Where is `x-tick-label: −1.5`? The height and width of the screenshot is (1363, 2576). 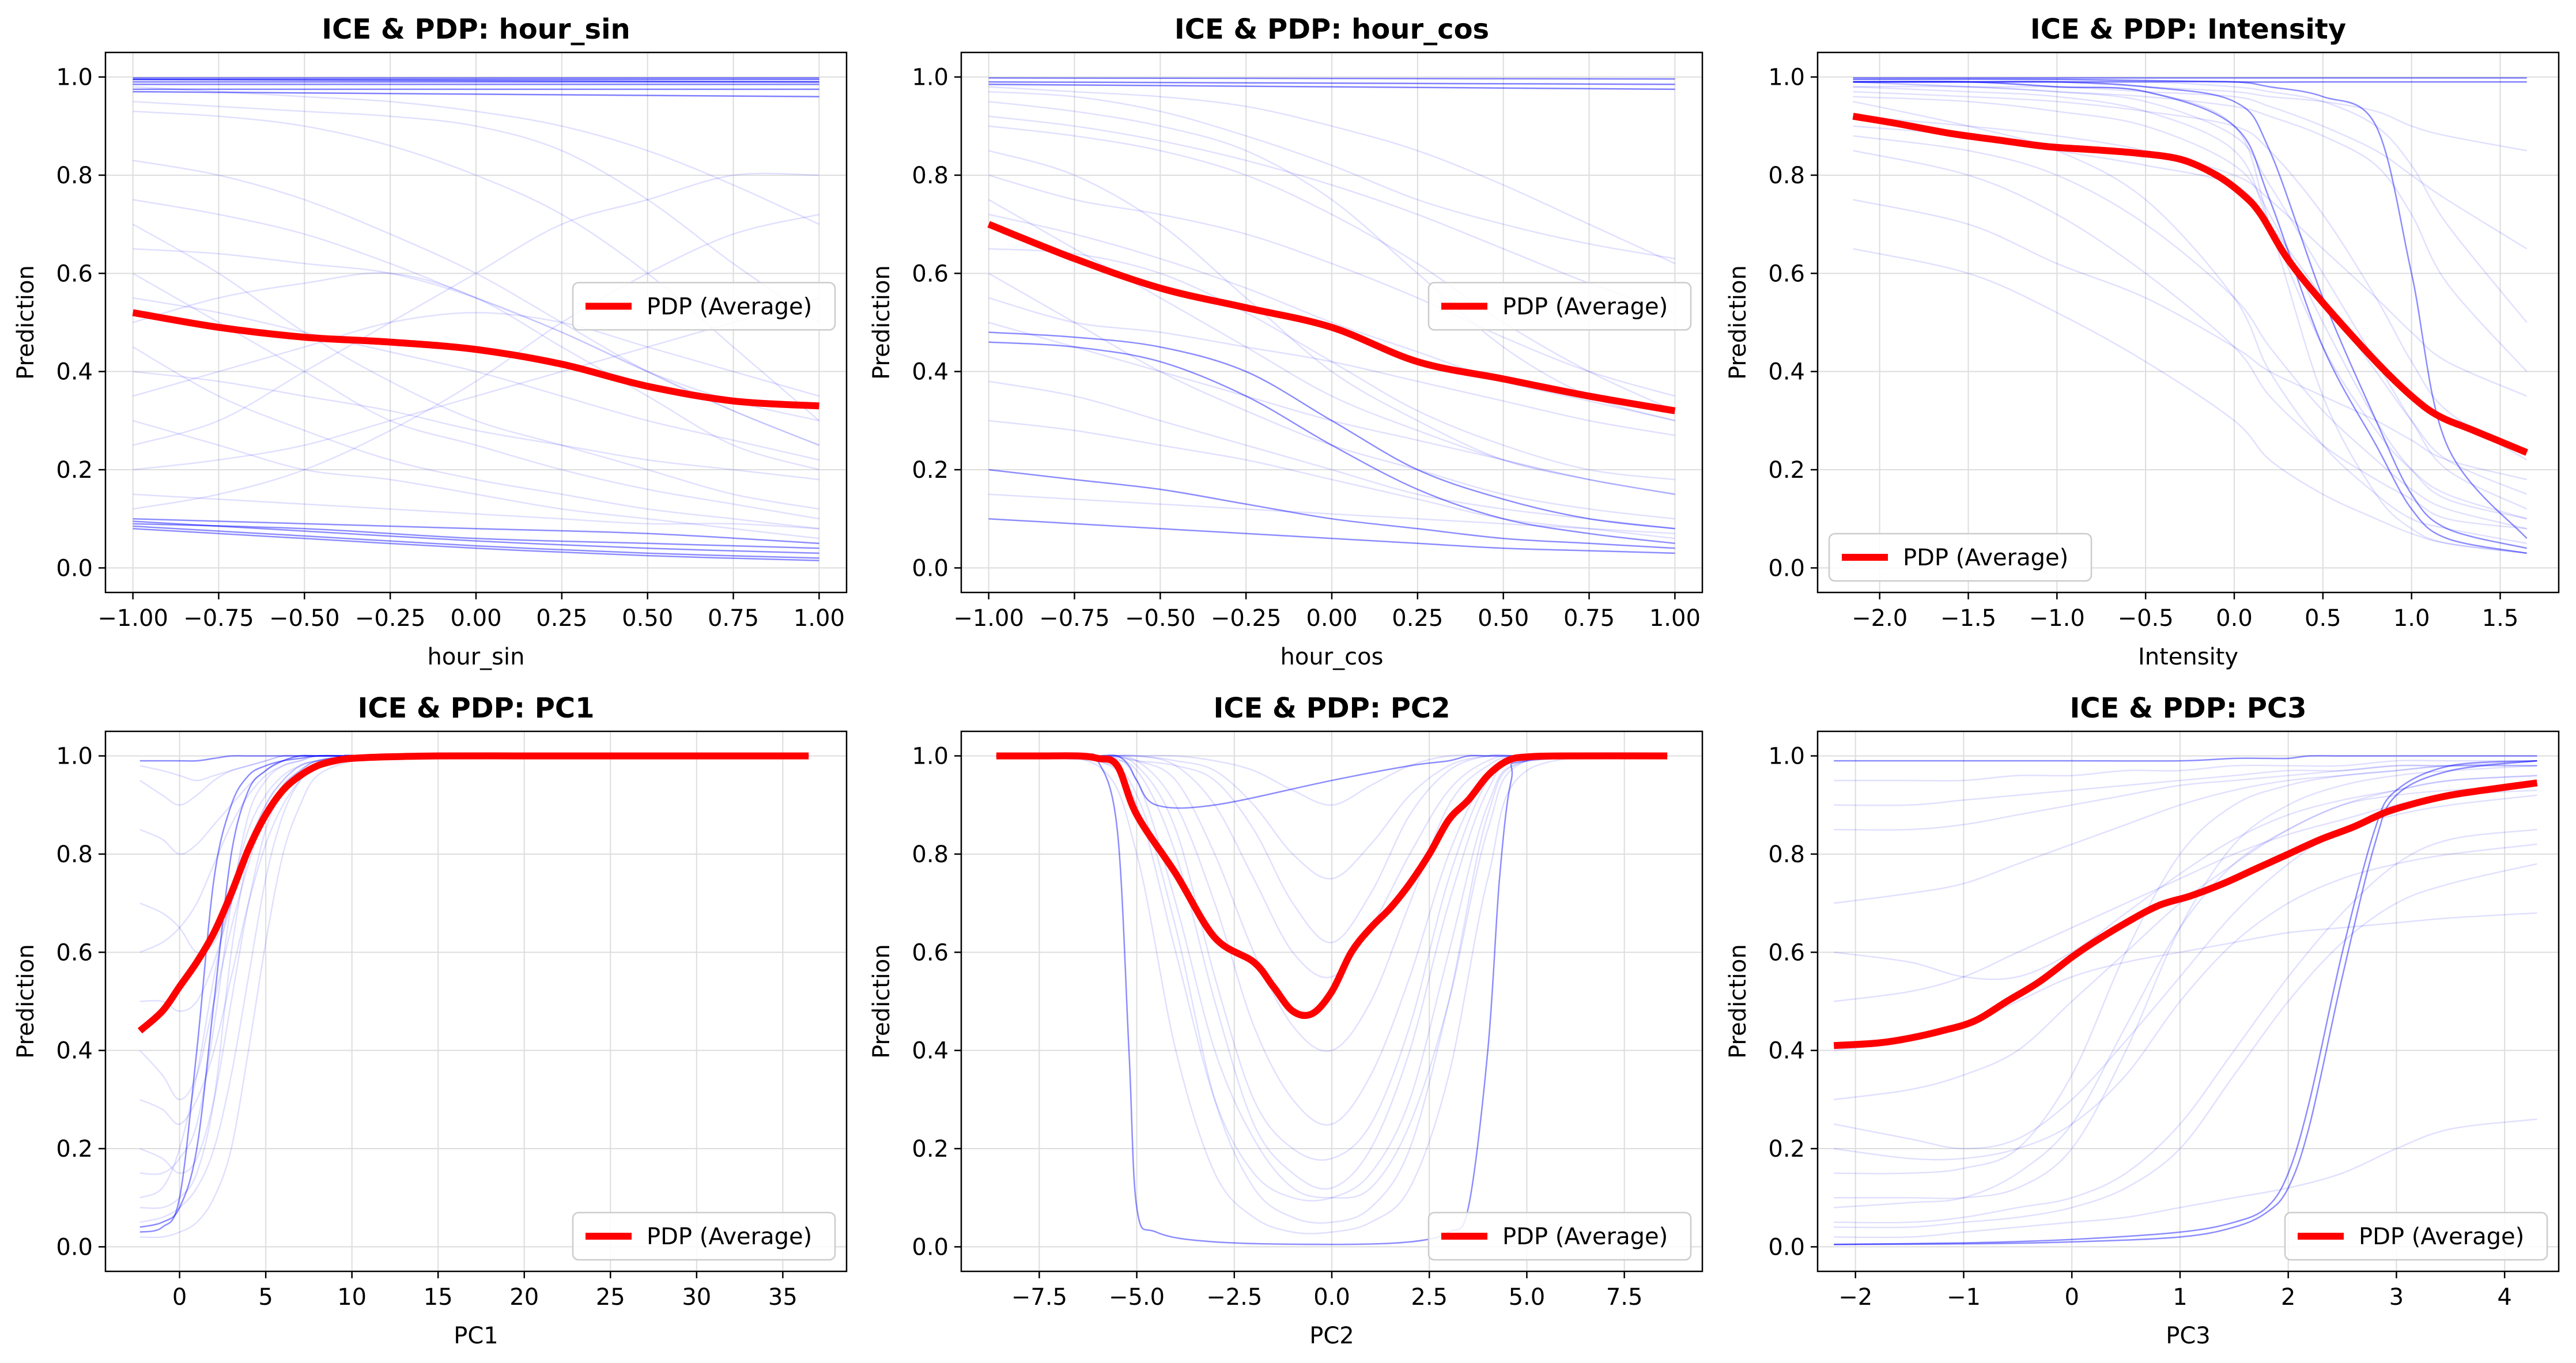
x-tick-label: −1.5 is located at coordinates (1968, 618).